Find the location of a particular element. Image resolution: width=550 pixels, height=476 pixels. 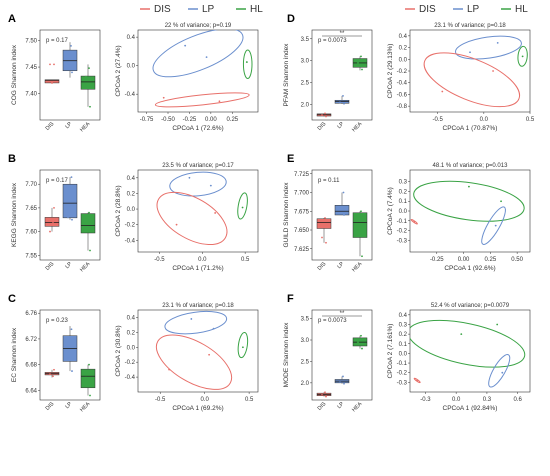

x-tick-label: 0.3 is located at coordinates (487, 400).